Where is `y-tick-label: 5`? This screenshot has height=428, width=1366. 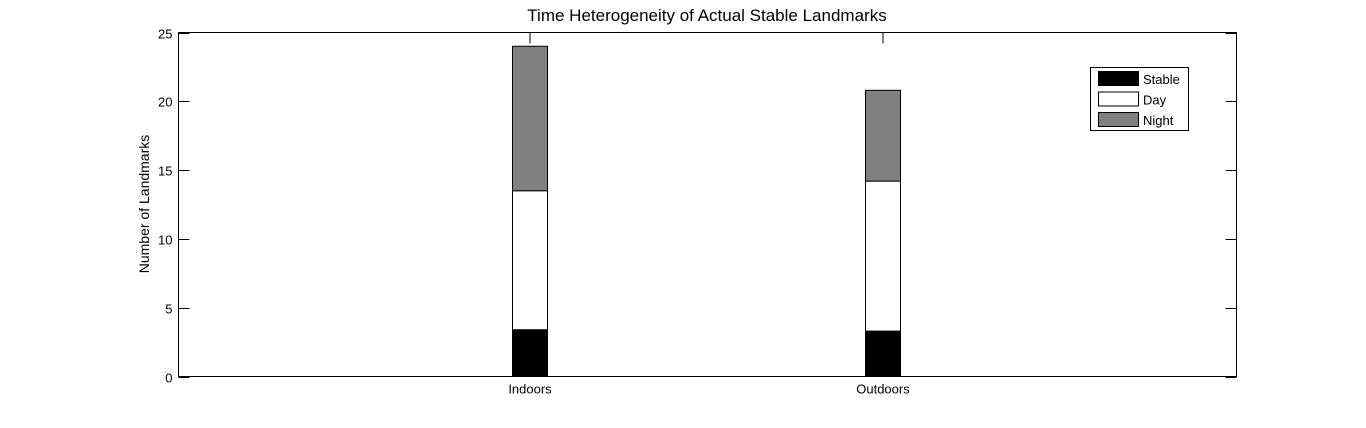
y-tick-label: 5 is located at coordinates (168, 309).